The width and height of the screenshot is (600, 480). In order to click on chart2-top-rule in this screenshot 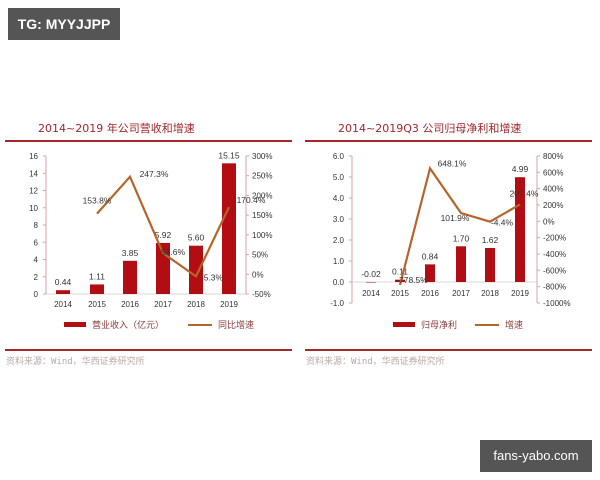, I will do `click(448, 141)`.